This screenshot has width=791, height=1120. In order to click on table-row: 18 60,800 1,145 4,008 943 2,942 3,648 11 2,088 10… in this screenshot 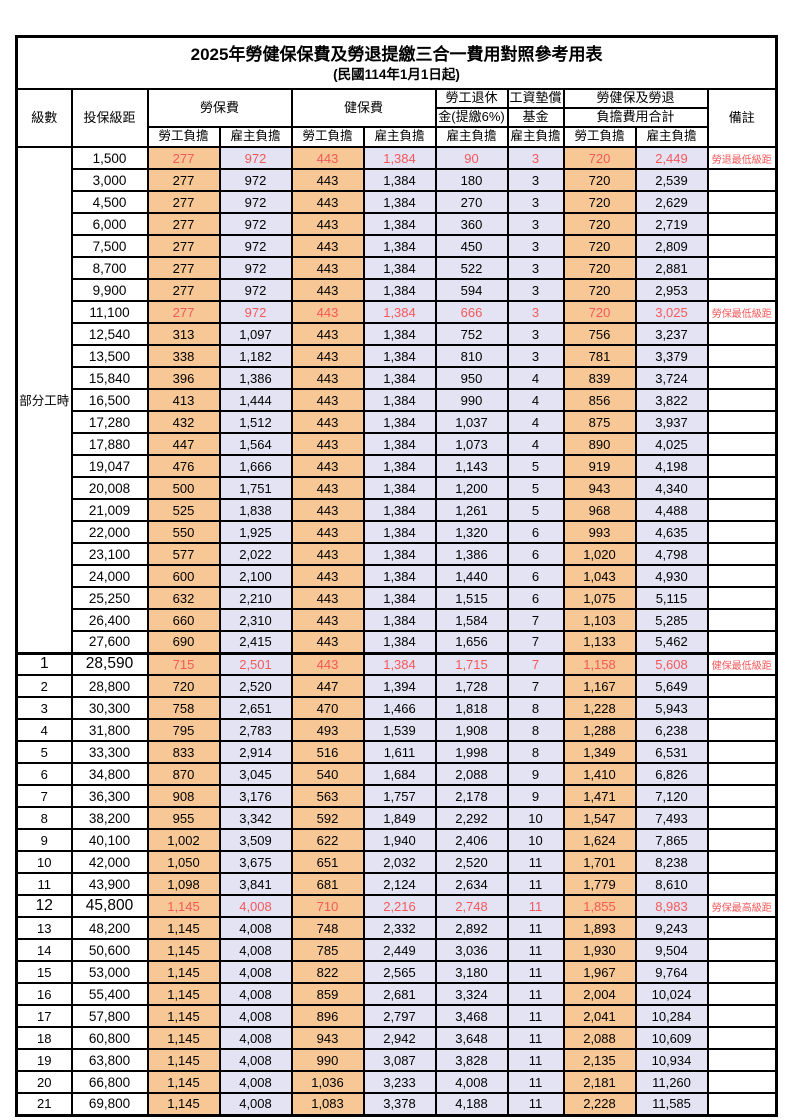, I will do `click(396, 1038)`.